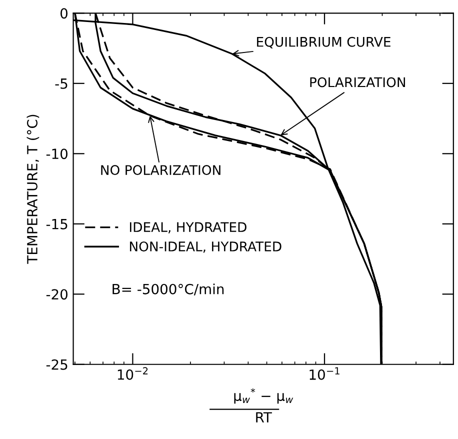 Image resolution: width=458 pixels, height=439 pixels. Describe the element at coordinates (168, 290) in the screenshot. I see `annotation: B= -5000°C/min` at that location.